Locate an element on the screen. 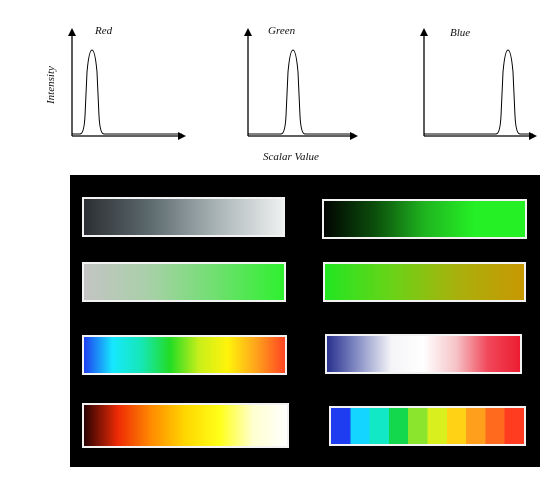  red-channel-label: Red is located at coordinates (103, 31).